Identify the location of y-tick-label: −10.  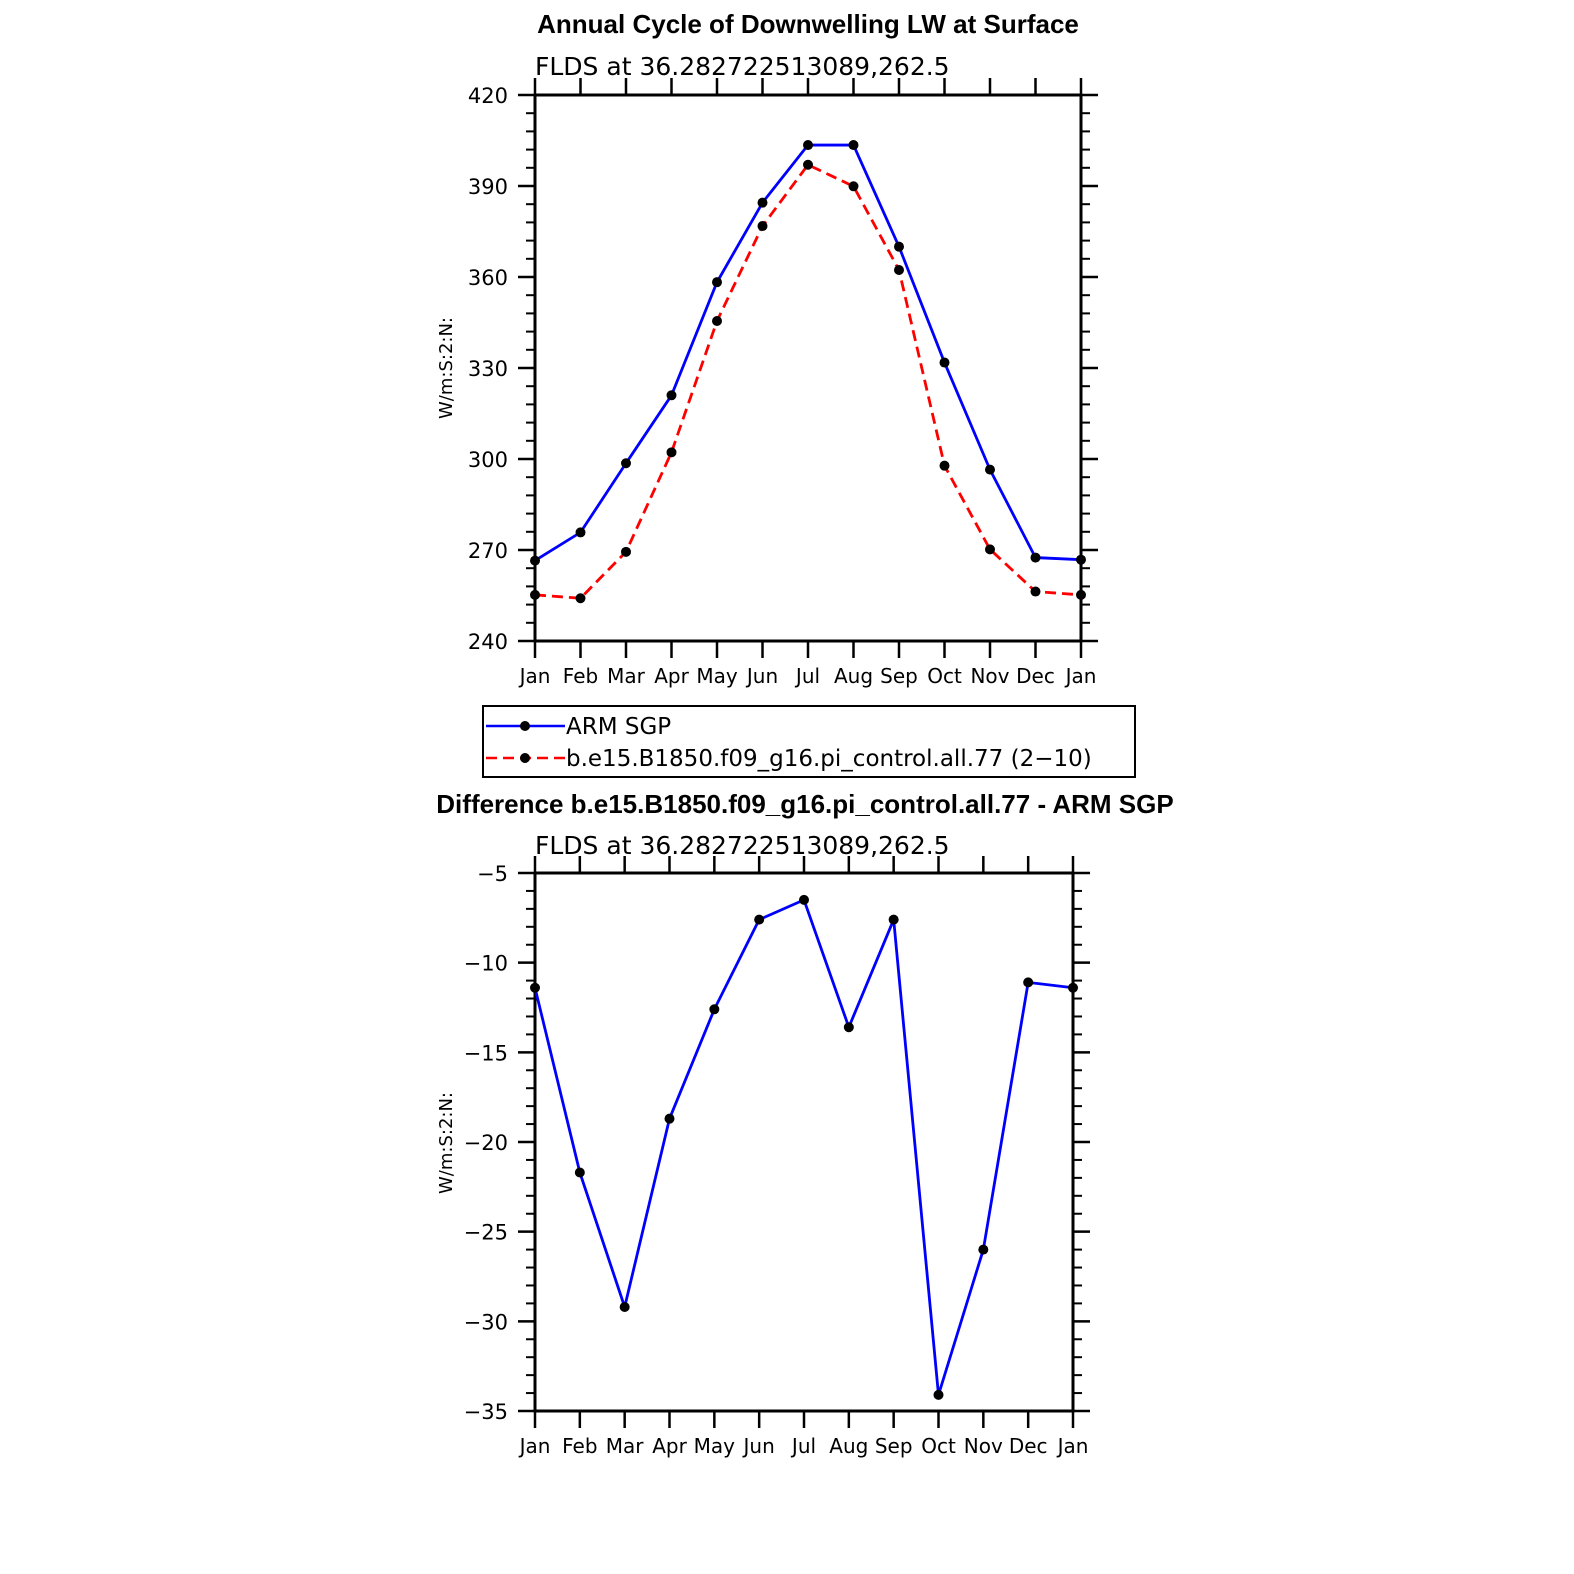
(486, 964).